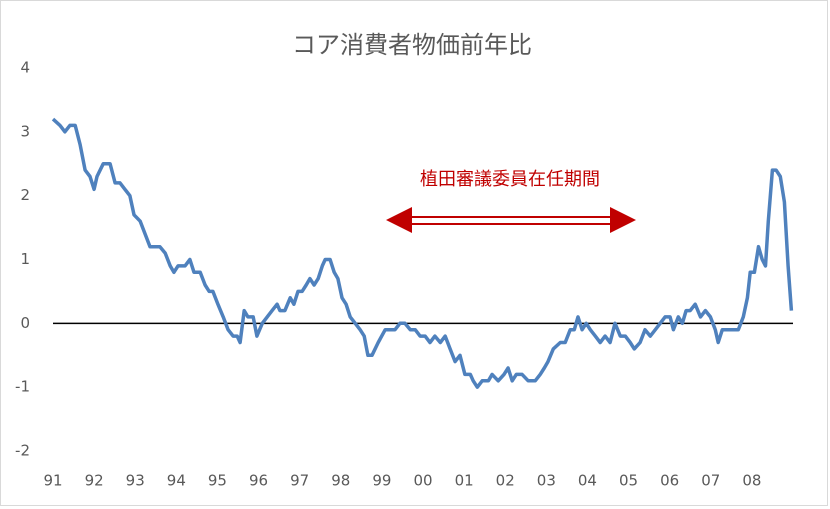  I want to click on x-tick-label: 99, so click(381, 481).